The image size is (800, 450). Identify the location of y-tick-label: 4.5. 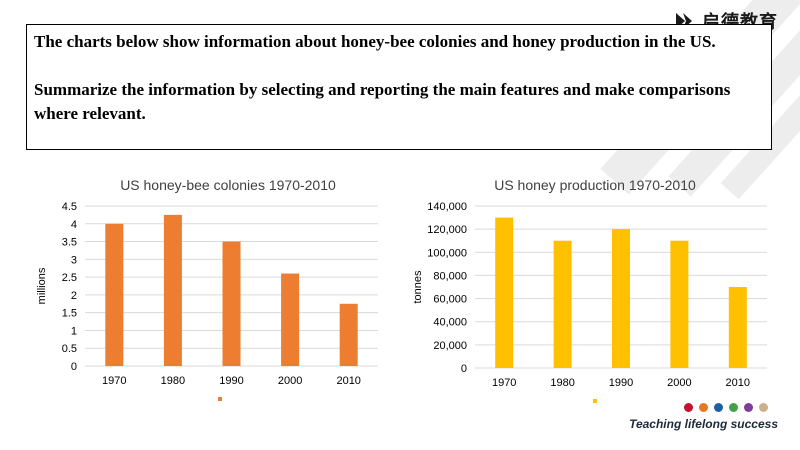
(69, 207).